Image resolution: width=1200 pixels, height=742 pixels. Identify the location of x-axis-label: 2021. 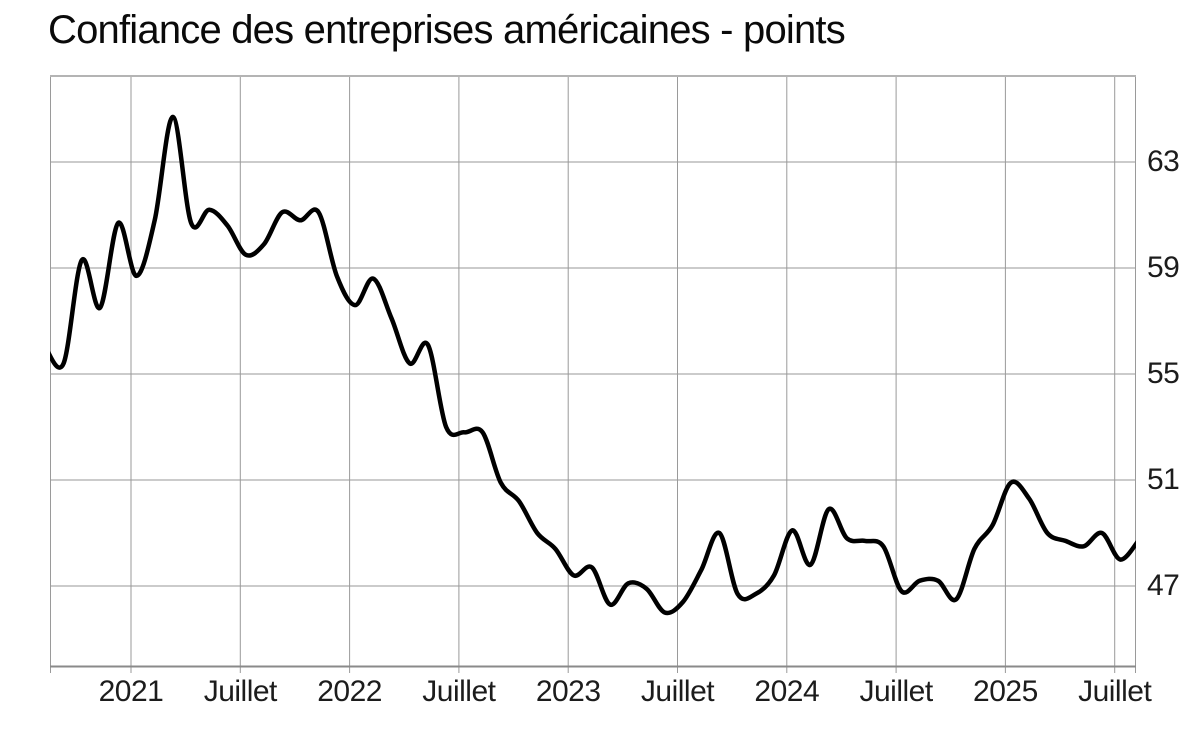
(131, 691).